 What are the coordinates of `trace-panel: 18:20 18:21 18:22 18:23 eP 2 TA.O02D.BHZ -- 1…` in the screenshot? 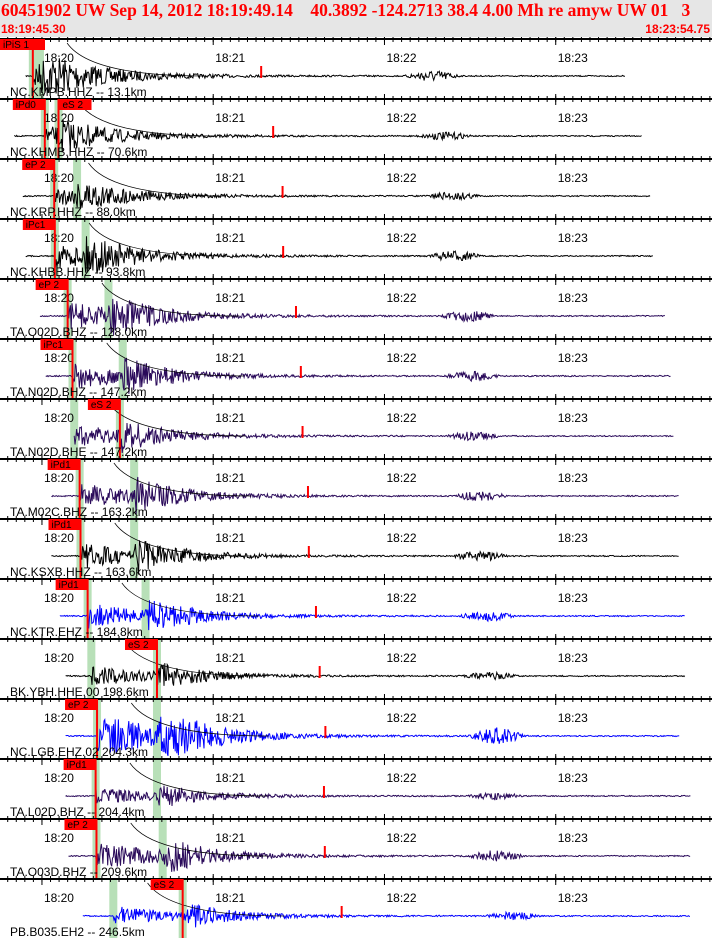 It's located at (356, 306).